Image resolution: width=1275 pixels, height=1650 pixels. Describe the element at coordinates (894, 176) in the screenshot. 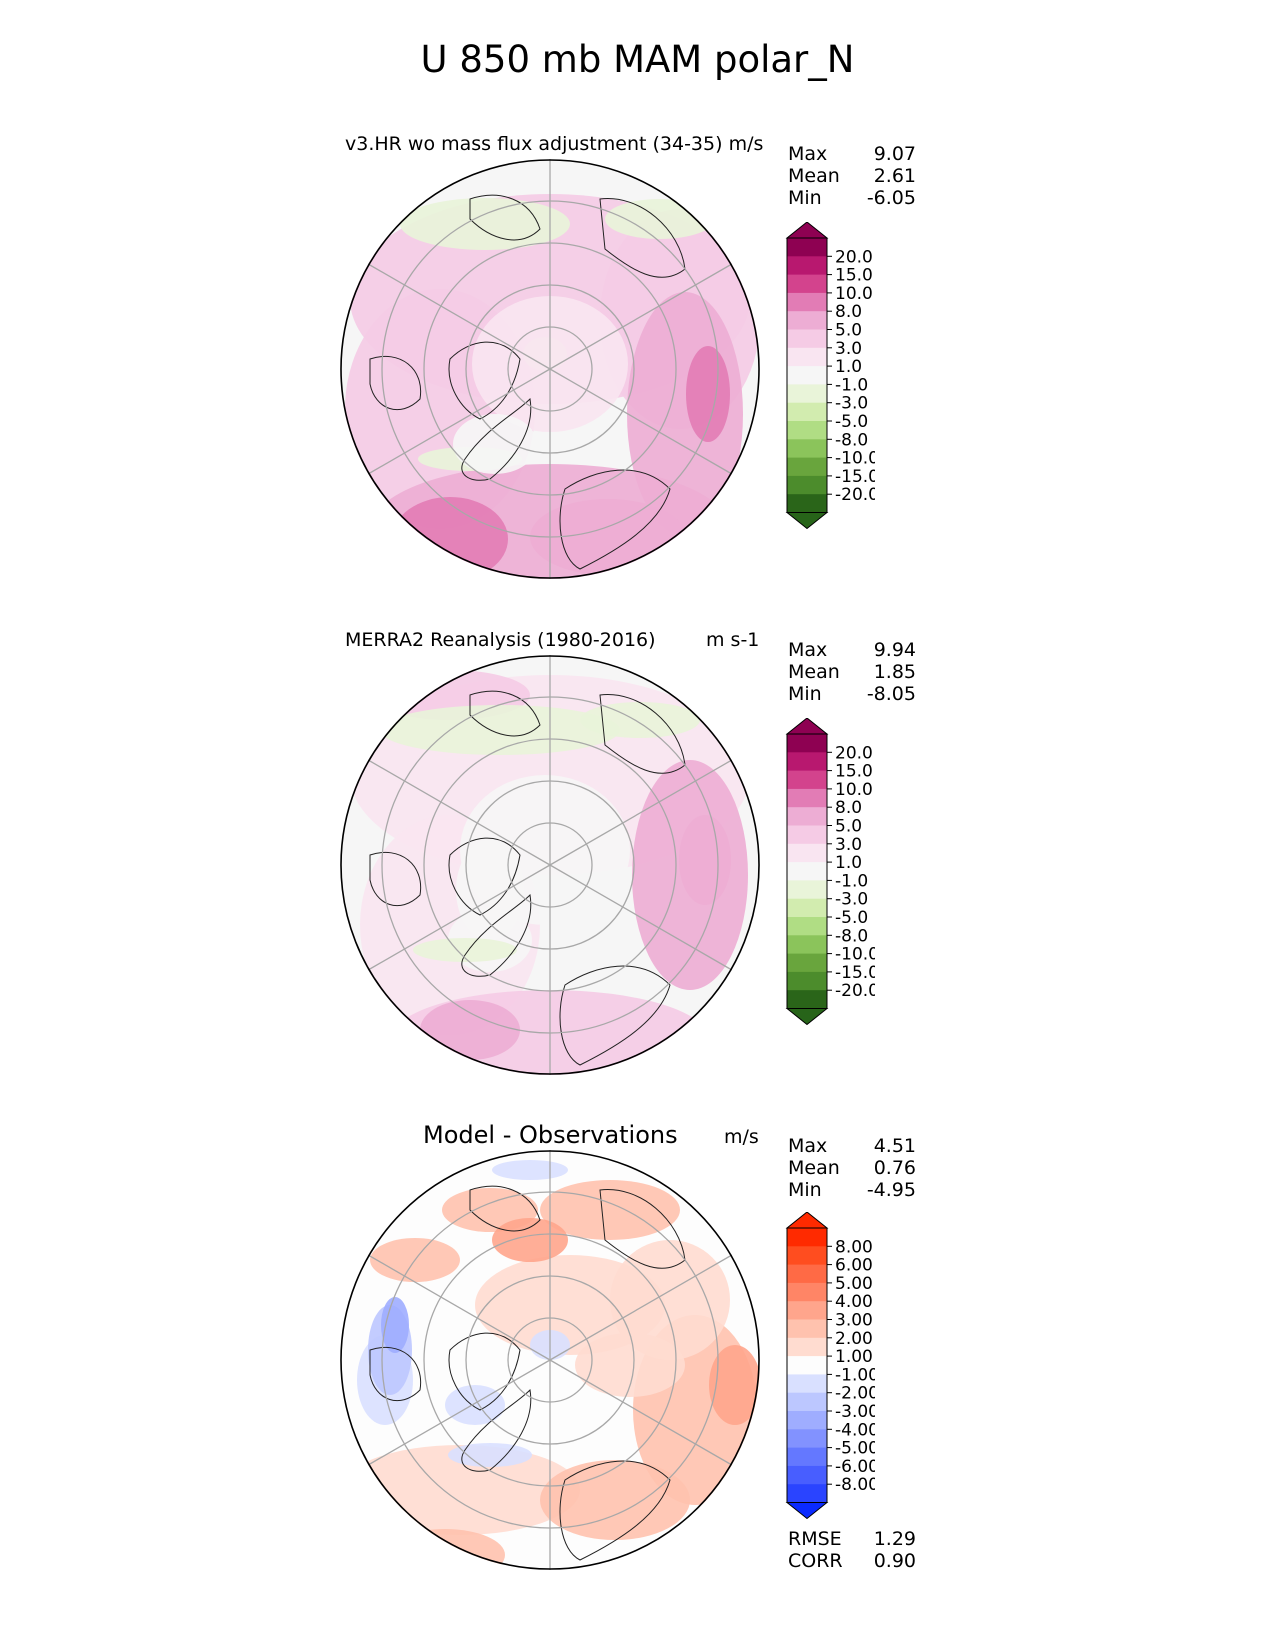

I see `stat-value: 2.61` at that location.